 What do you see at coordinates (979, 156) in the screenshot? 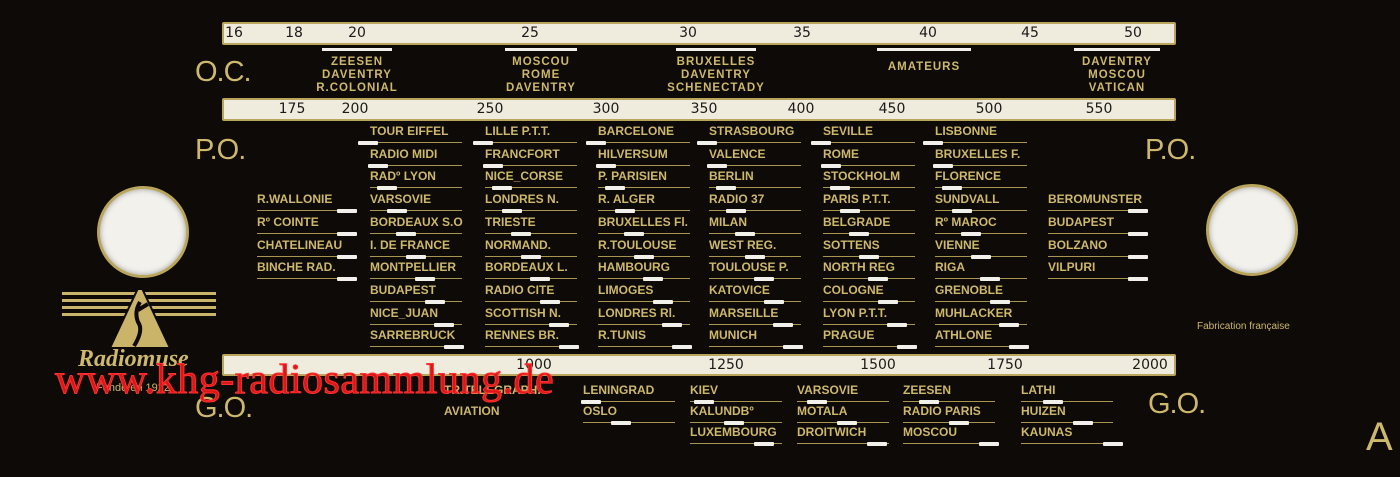
I see `station-label: BRUXELLES F.` at bounding box center [979, 156].